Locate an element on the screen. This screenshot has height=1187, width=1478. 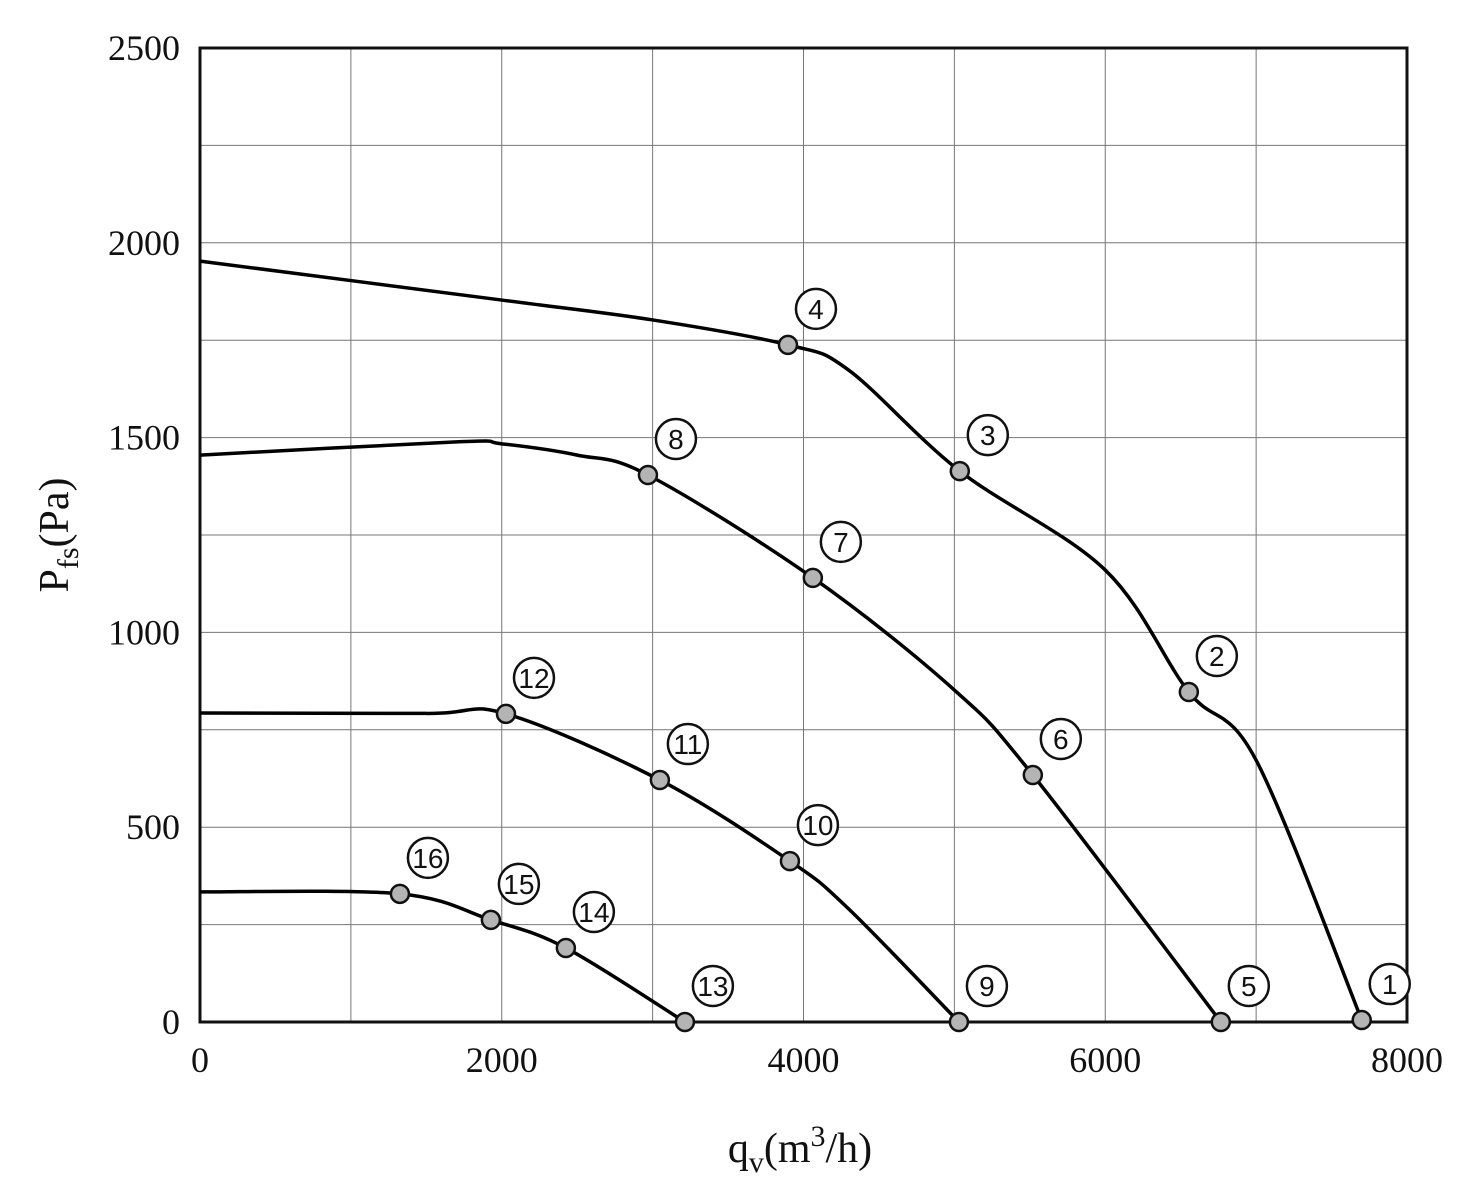
point-label: 13 is located at coordinates (712, 986).